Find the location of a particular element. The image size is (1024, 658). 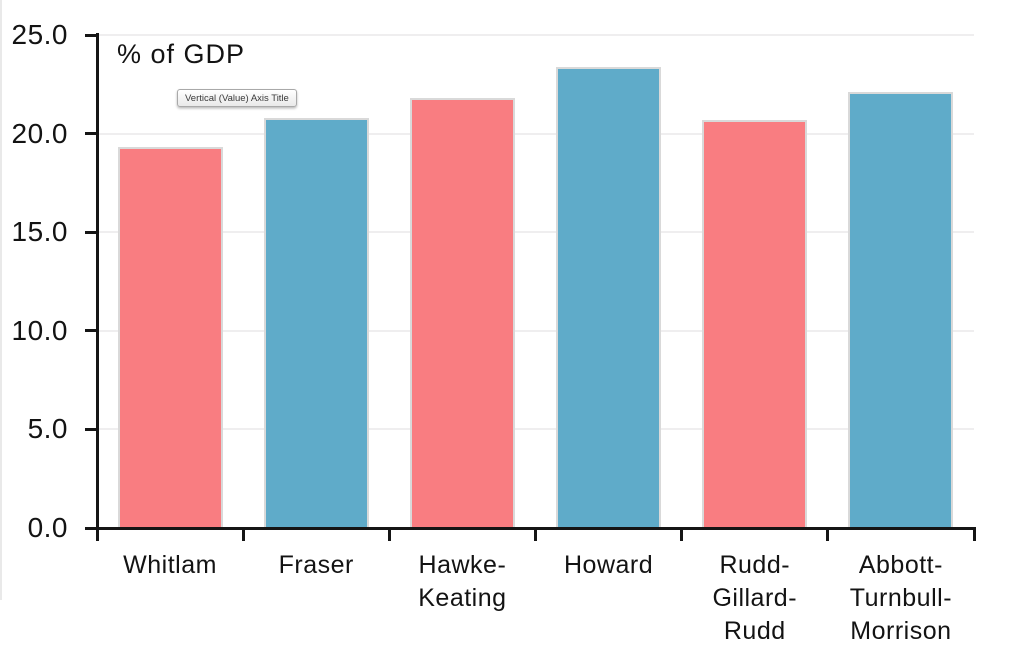

canvas-left-edge is located at coordinates (1, 300).